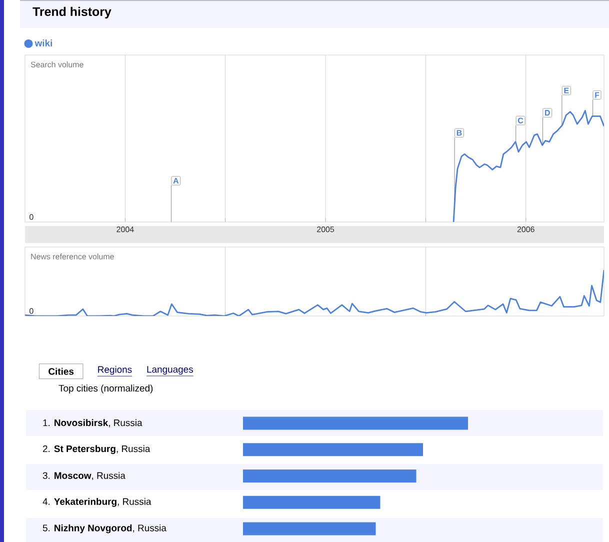 This screenshot has width=609, height=542. What do you see at coordinates (96, 449) in the screenshot?
I see `y-tick-label: 2. St Petersburg, Russia` at bounding box center [96, 449].